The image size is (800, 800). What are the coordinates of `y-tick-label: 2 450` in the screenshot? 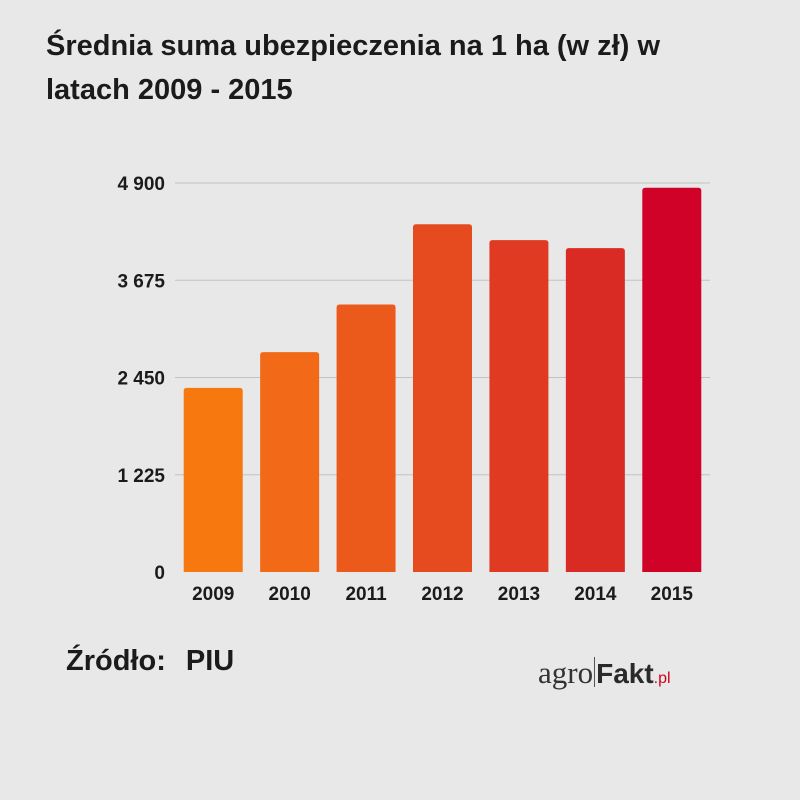 It's located at (141, 379).